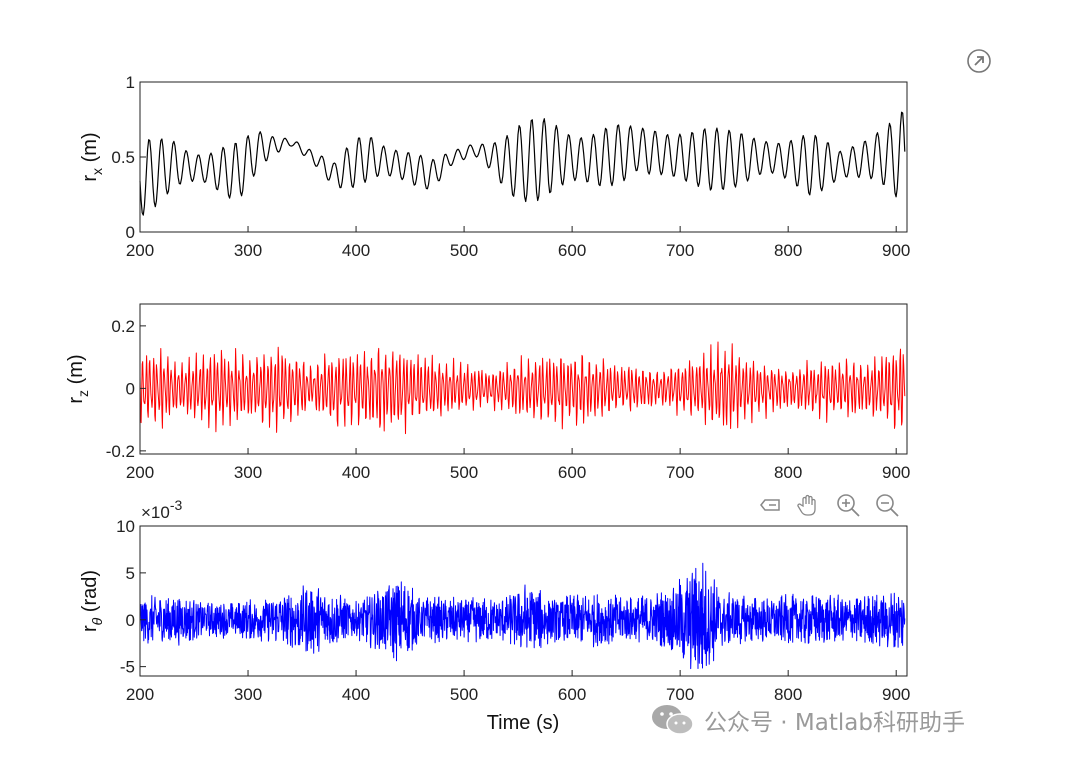  I want to click on rtheta-ylabel-sub: θ, so click(97, 621).